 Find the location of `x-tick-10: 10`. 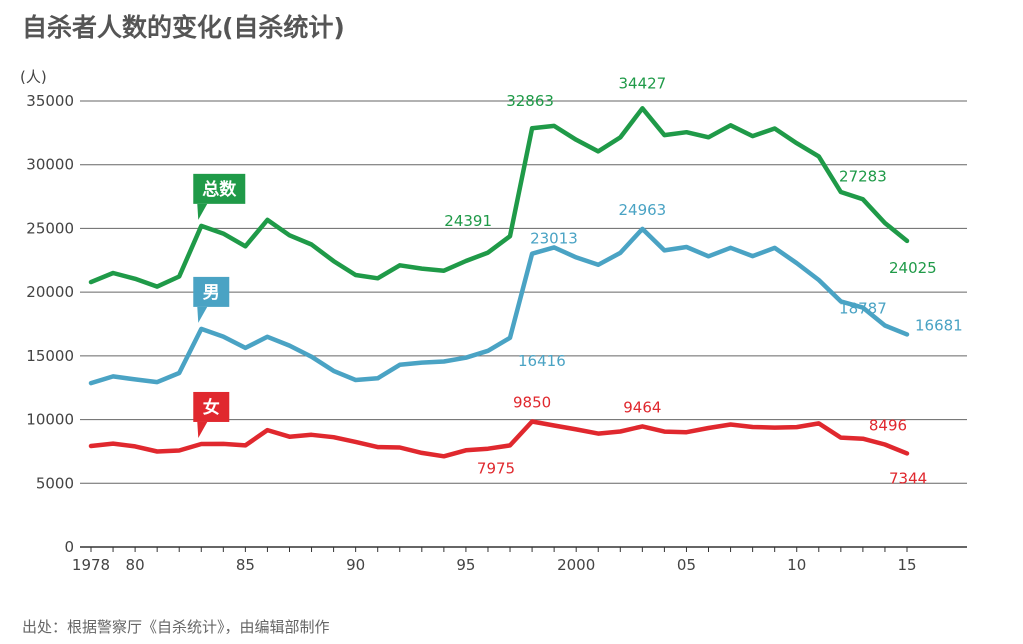

x-tick-10: 10 is located at coordinates (796, 565).